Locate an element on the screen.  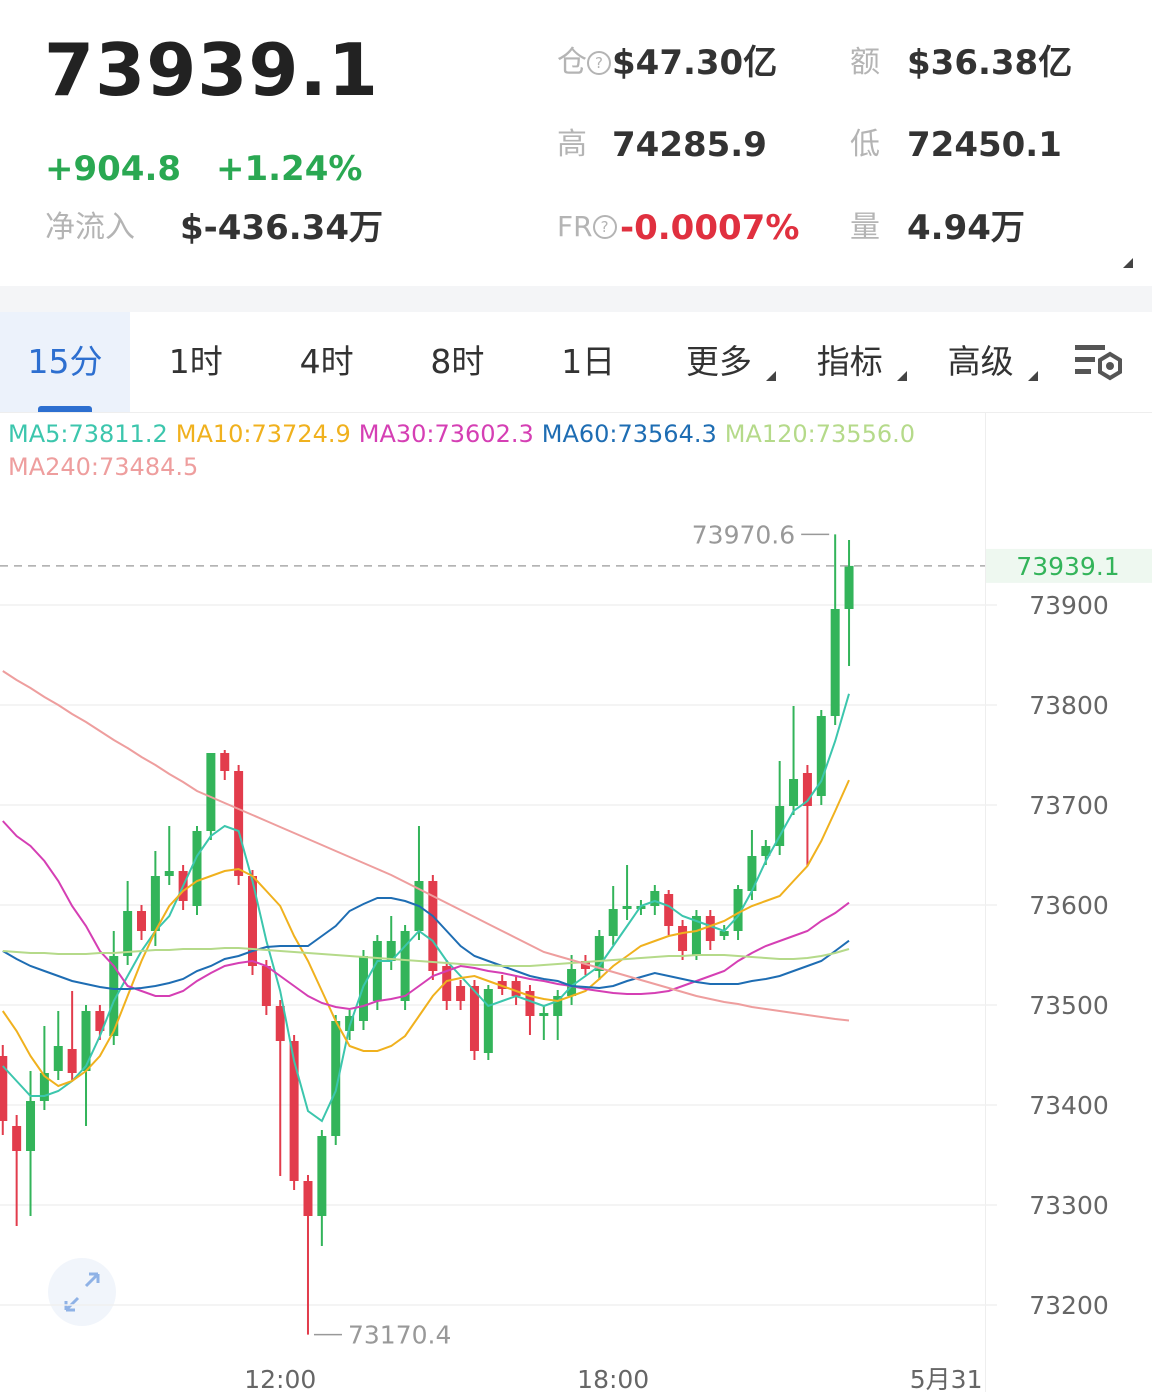
legend-entry: MA10:73724.9 is located at coordinates (263, 434).